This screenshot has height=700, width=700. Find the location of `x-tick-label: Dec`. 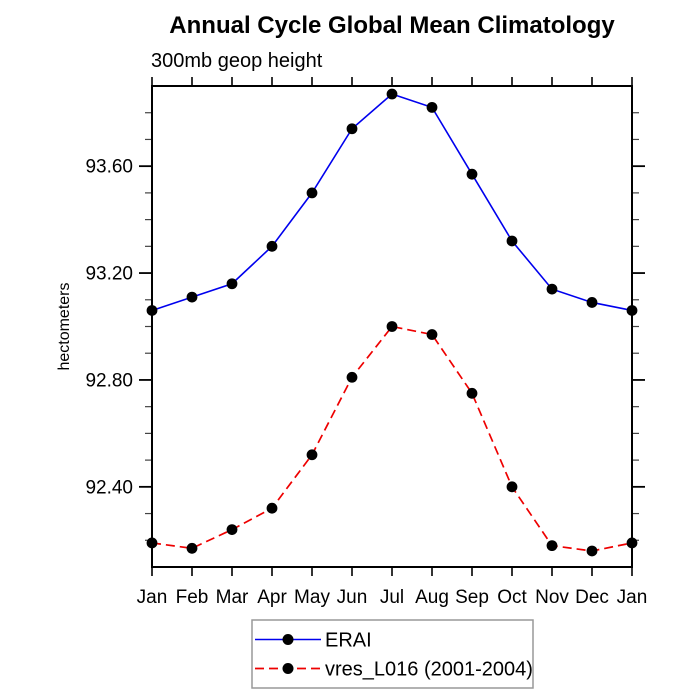

x-tick-label: Dec is located at coordinates (592, 597).